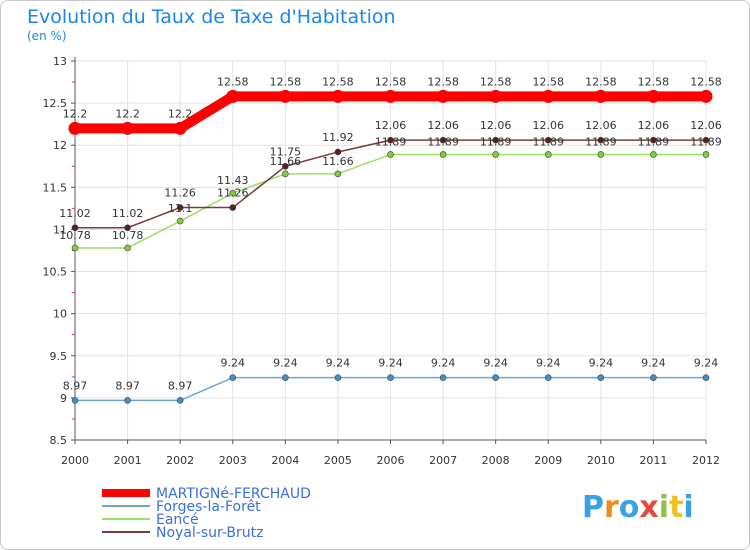 This screenshot has height=550, width=750. Describe the element at coordinates (233, 460) in the screenshot. I see `x-tick-label: 2003` at that location.